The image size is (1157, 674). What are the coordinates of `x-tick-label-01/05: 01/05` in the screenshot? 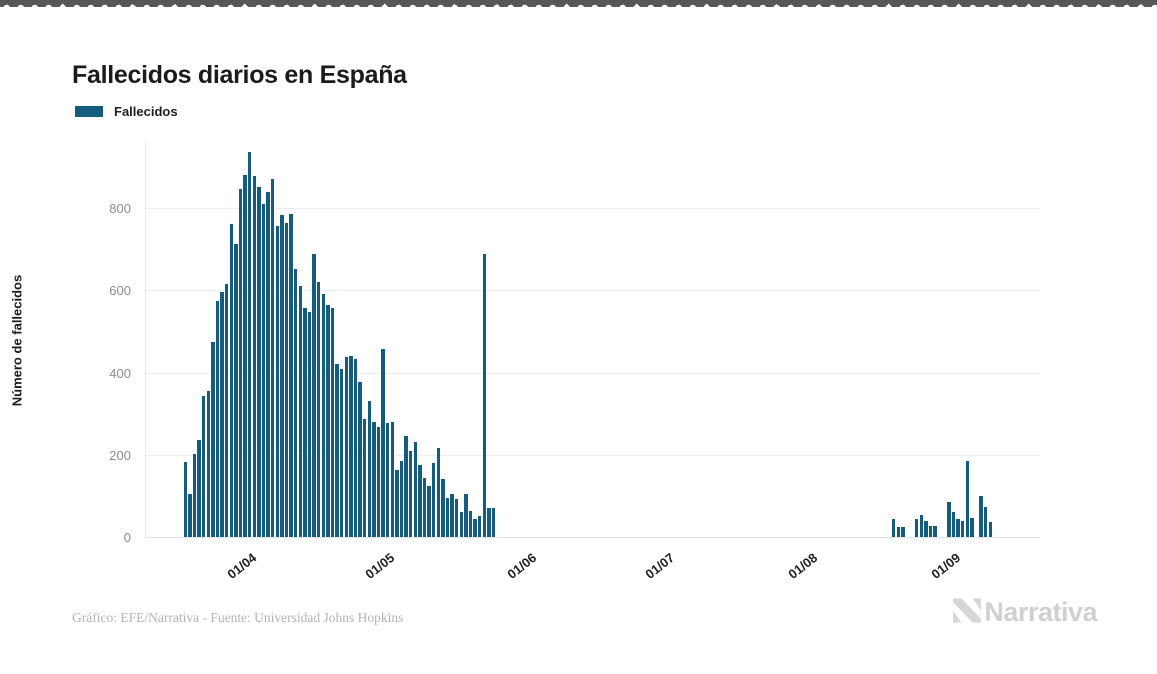 It's located at (379, 566).